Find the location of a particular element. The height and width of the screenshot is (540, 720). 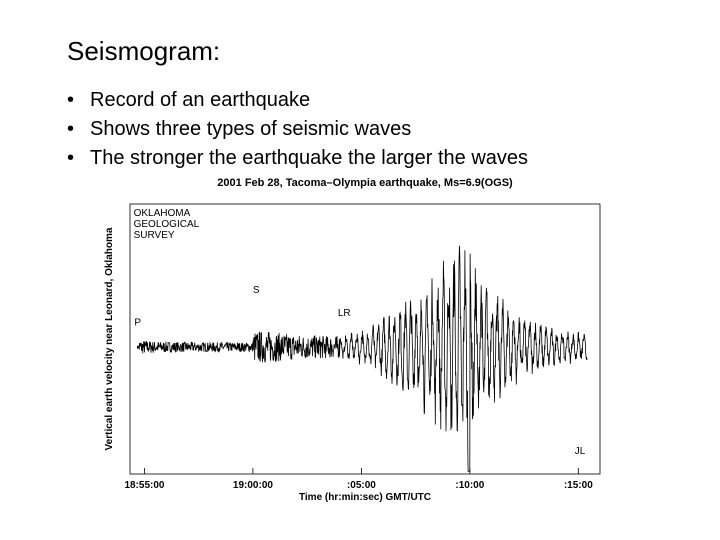

annotation-label: S is located at coordinates (256, 290).